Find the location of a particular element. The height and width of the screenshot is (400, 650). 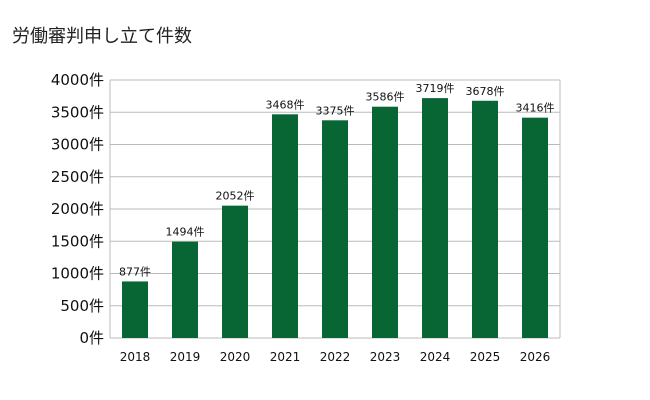

y-tick-label: 1000件 is located at coordinates (77, 274).